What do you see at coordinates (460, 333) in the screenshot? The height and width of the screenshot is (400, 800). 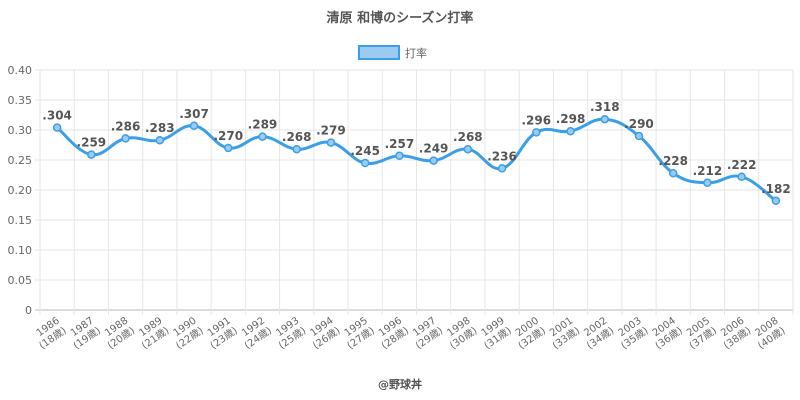 I see `x-tick-label: 1998(30歳)` at bounding box center [460, 333].